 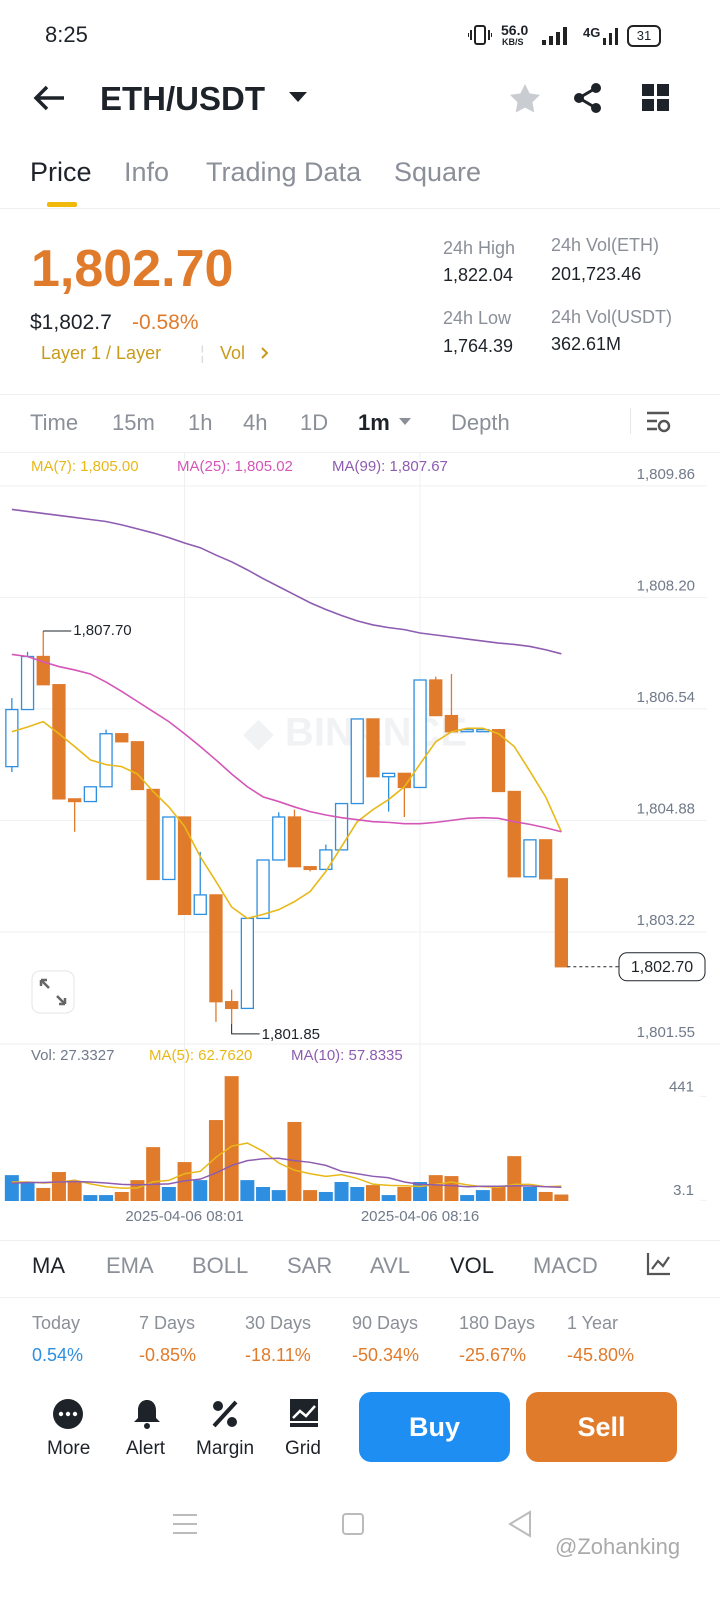 What do you see at coordinates (593, 1323) in the screenshot?
I see `perf-label: 1 Year` at bounding box center [593, 1323].